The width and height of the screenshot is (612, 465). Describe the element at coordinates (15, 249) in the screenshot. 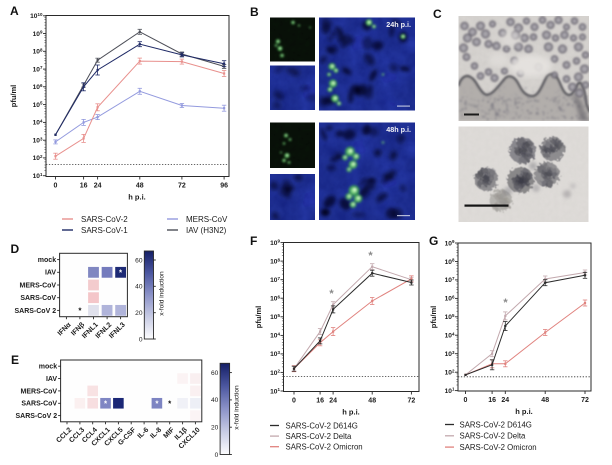

I see `svg-text: D` at that location.